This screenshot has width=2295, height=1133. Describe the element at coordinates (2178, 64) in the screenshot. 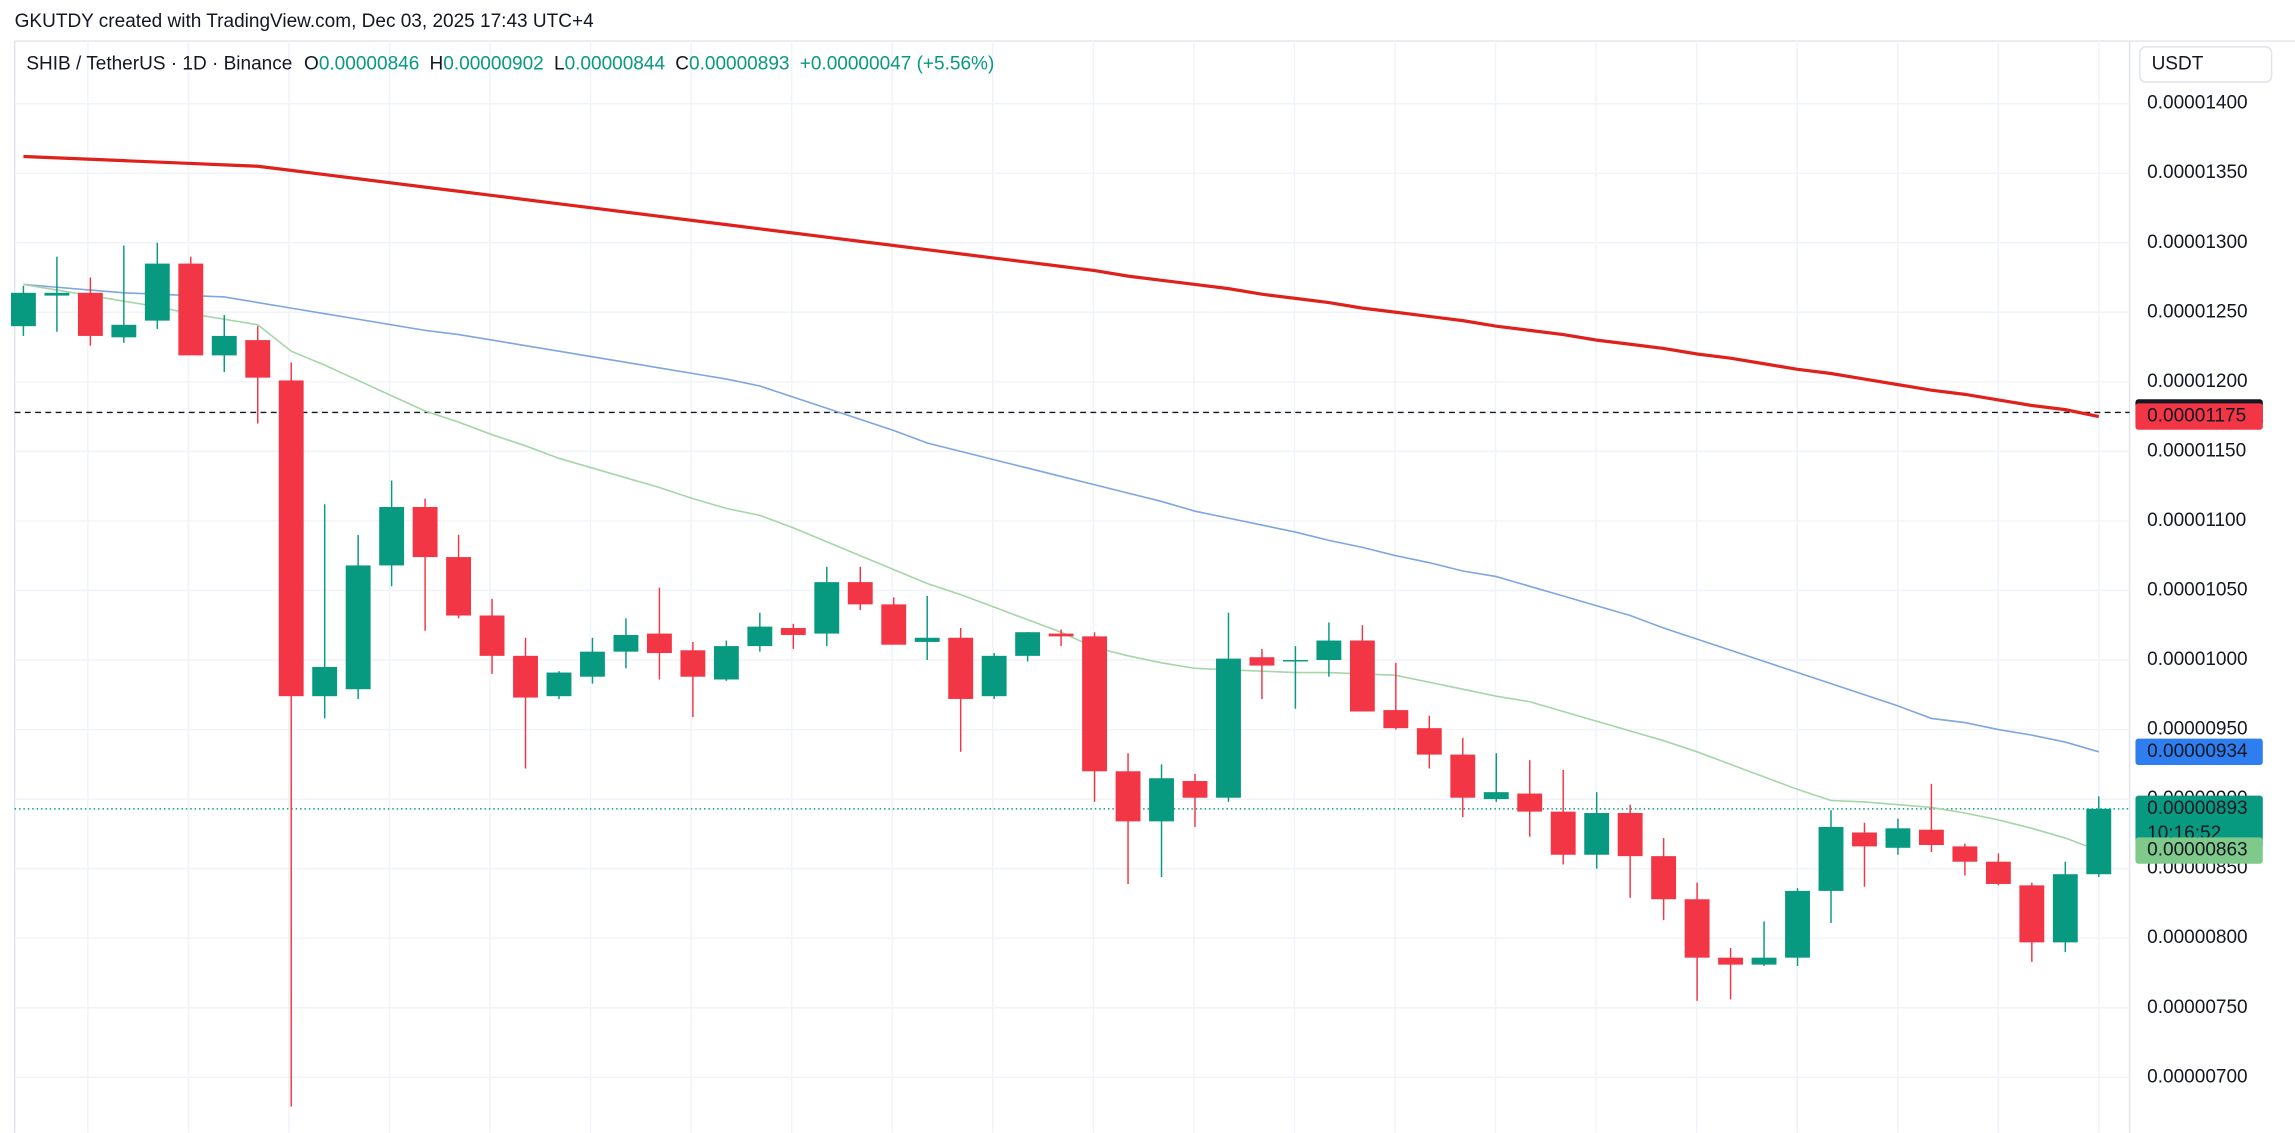

I see `currency: USDT` at that location.